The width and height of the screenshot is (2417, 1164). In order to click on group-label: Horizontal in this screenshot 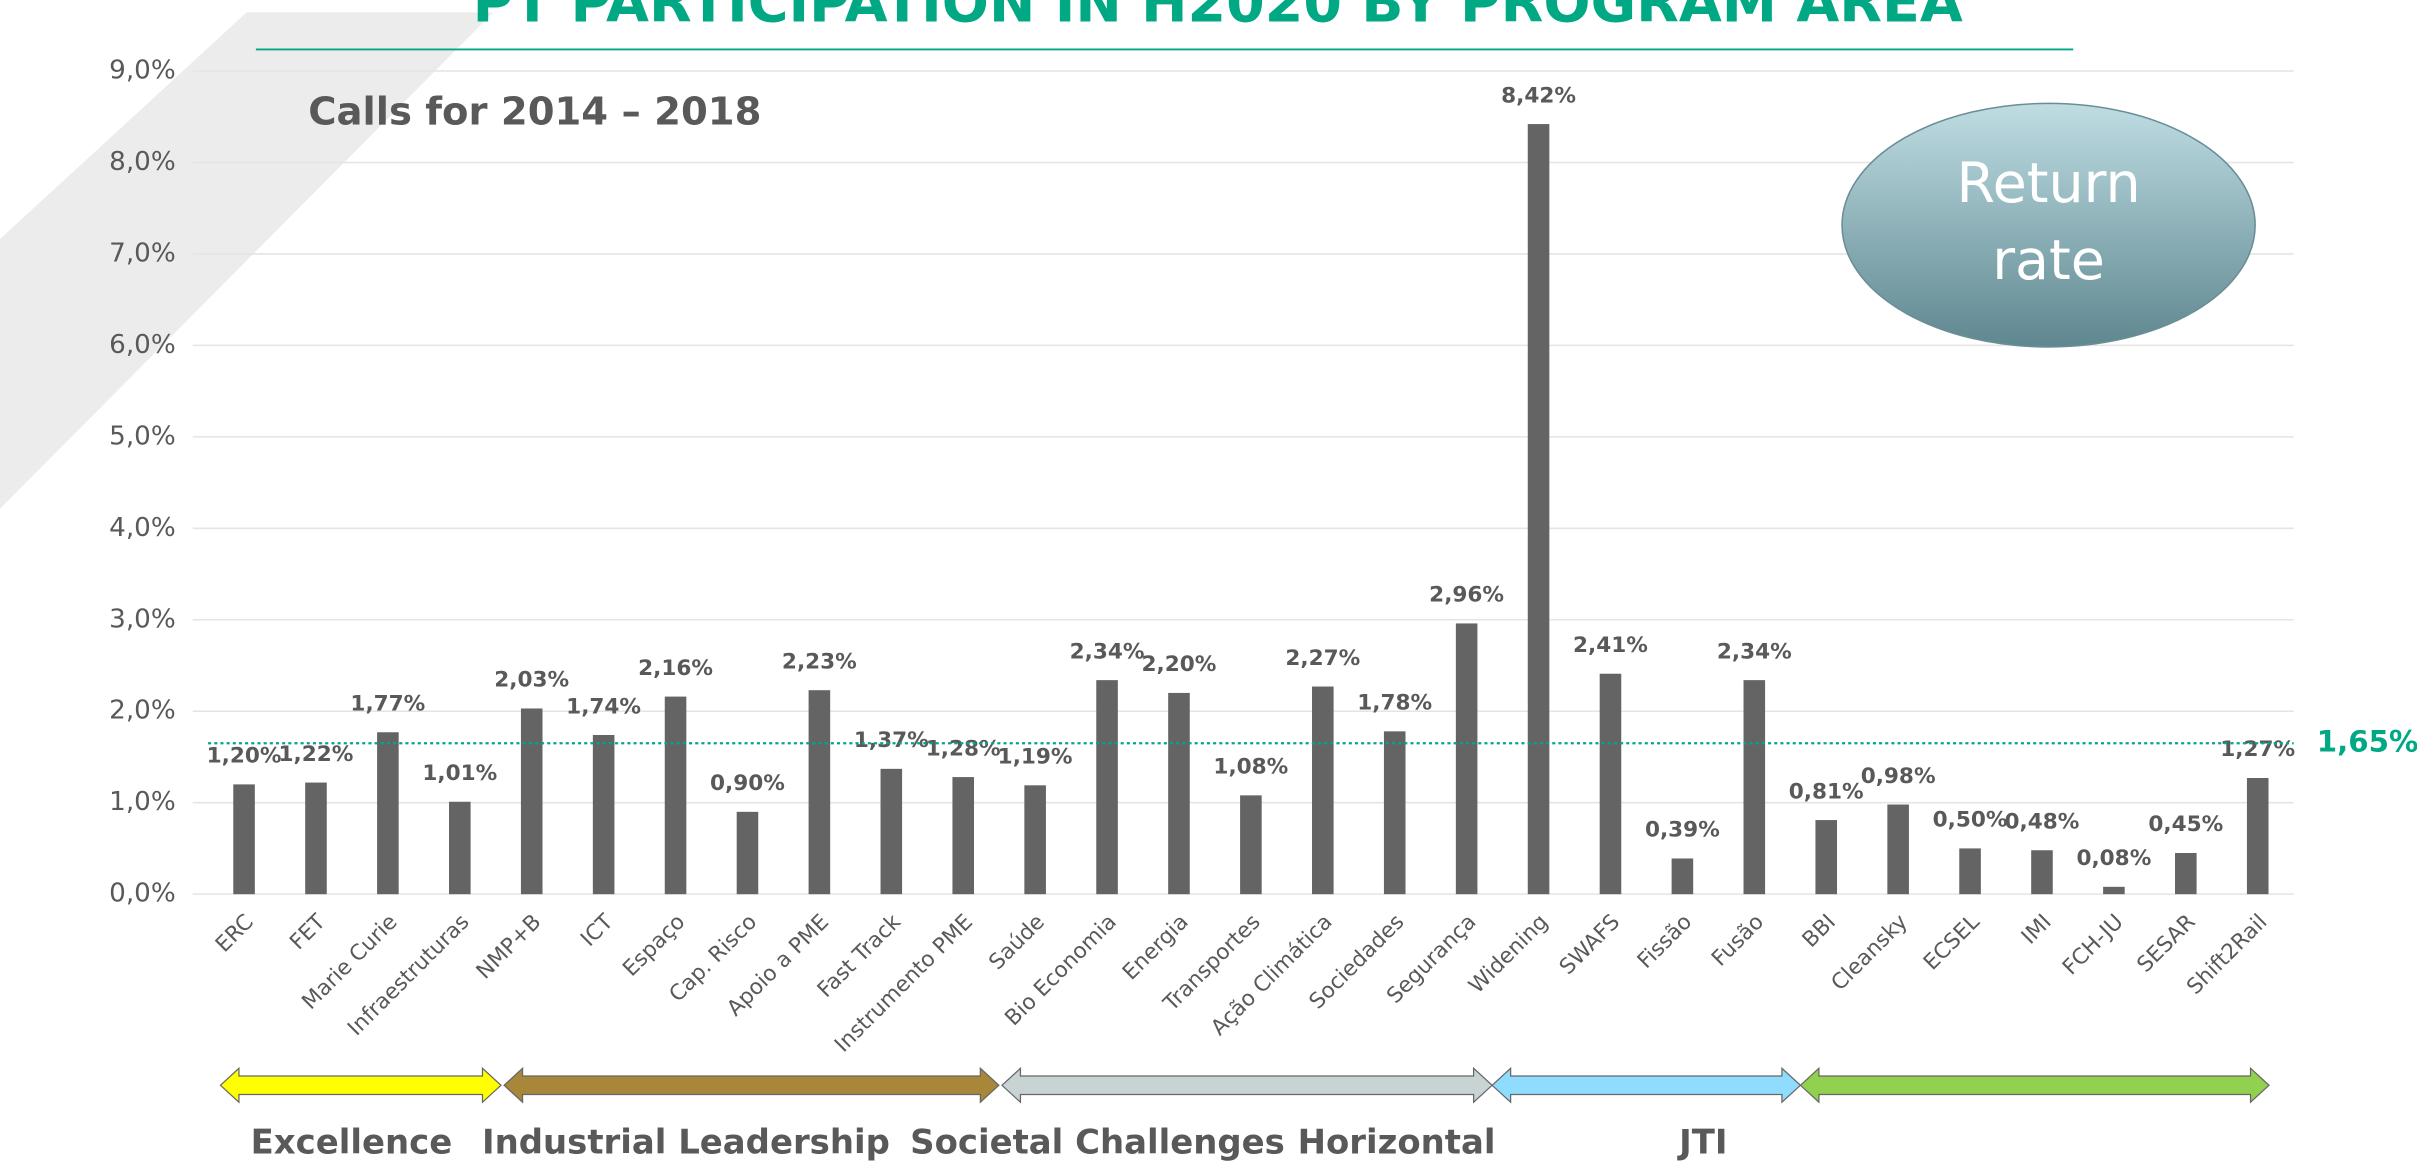, I will do `click(1397, 1141)`.